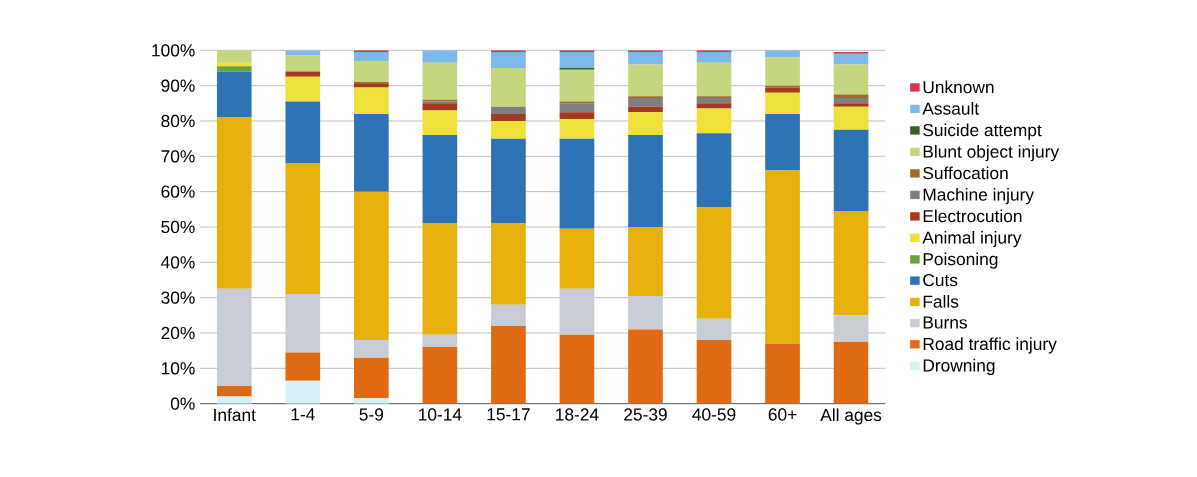  Describe the element at coordinates (940, 280) in the screenshot. I see `legend-label: Cuts` at that location.